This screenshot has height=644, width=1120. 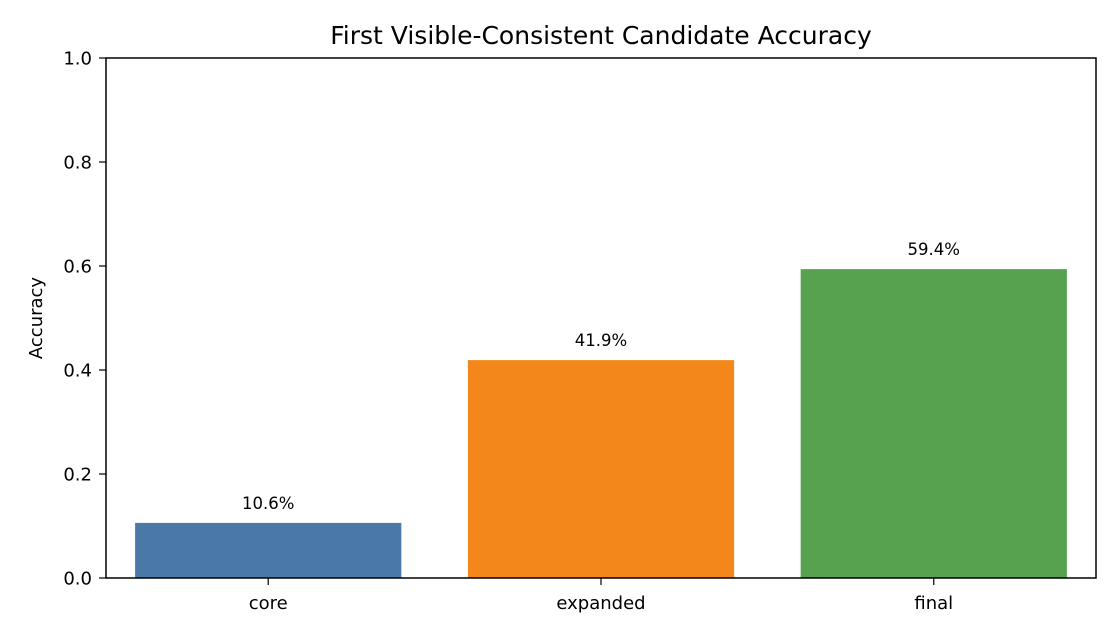 What do you see at coordinates (601, 340) in the screenshot?
I see `bar-value-label-expanded: 41.9%` at bounding box center [601, 340].